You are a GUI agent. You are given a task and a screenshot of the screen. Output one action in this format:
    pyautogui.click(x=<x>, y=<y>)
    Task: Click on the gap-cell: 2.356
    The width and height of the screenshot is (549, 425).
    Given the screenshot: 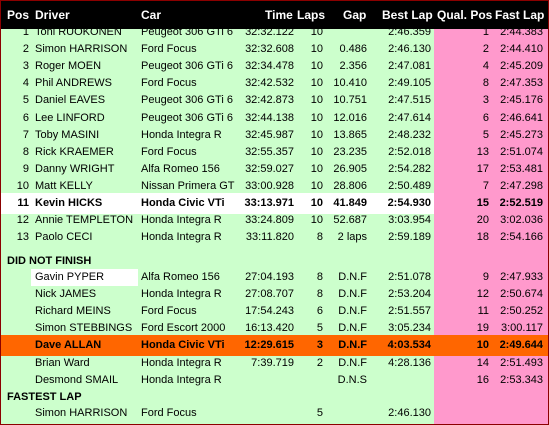 What is the action you would take?
    pyautogui.click(x=353, y=66)
    